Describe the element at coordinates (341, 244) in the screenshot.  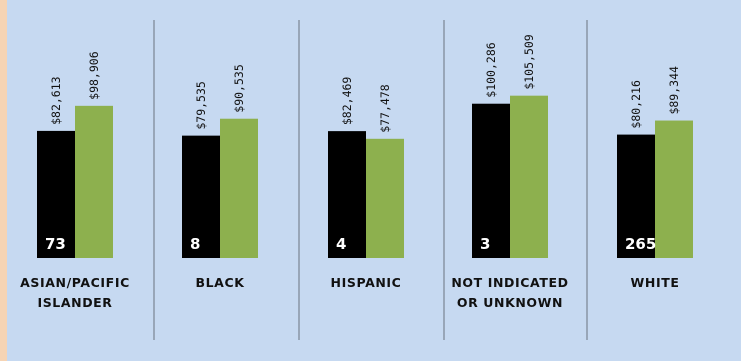
I see `count-label: 4` at that location.